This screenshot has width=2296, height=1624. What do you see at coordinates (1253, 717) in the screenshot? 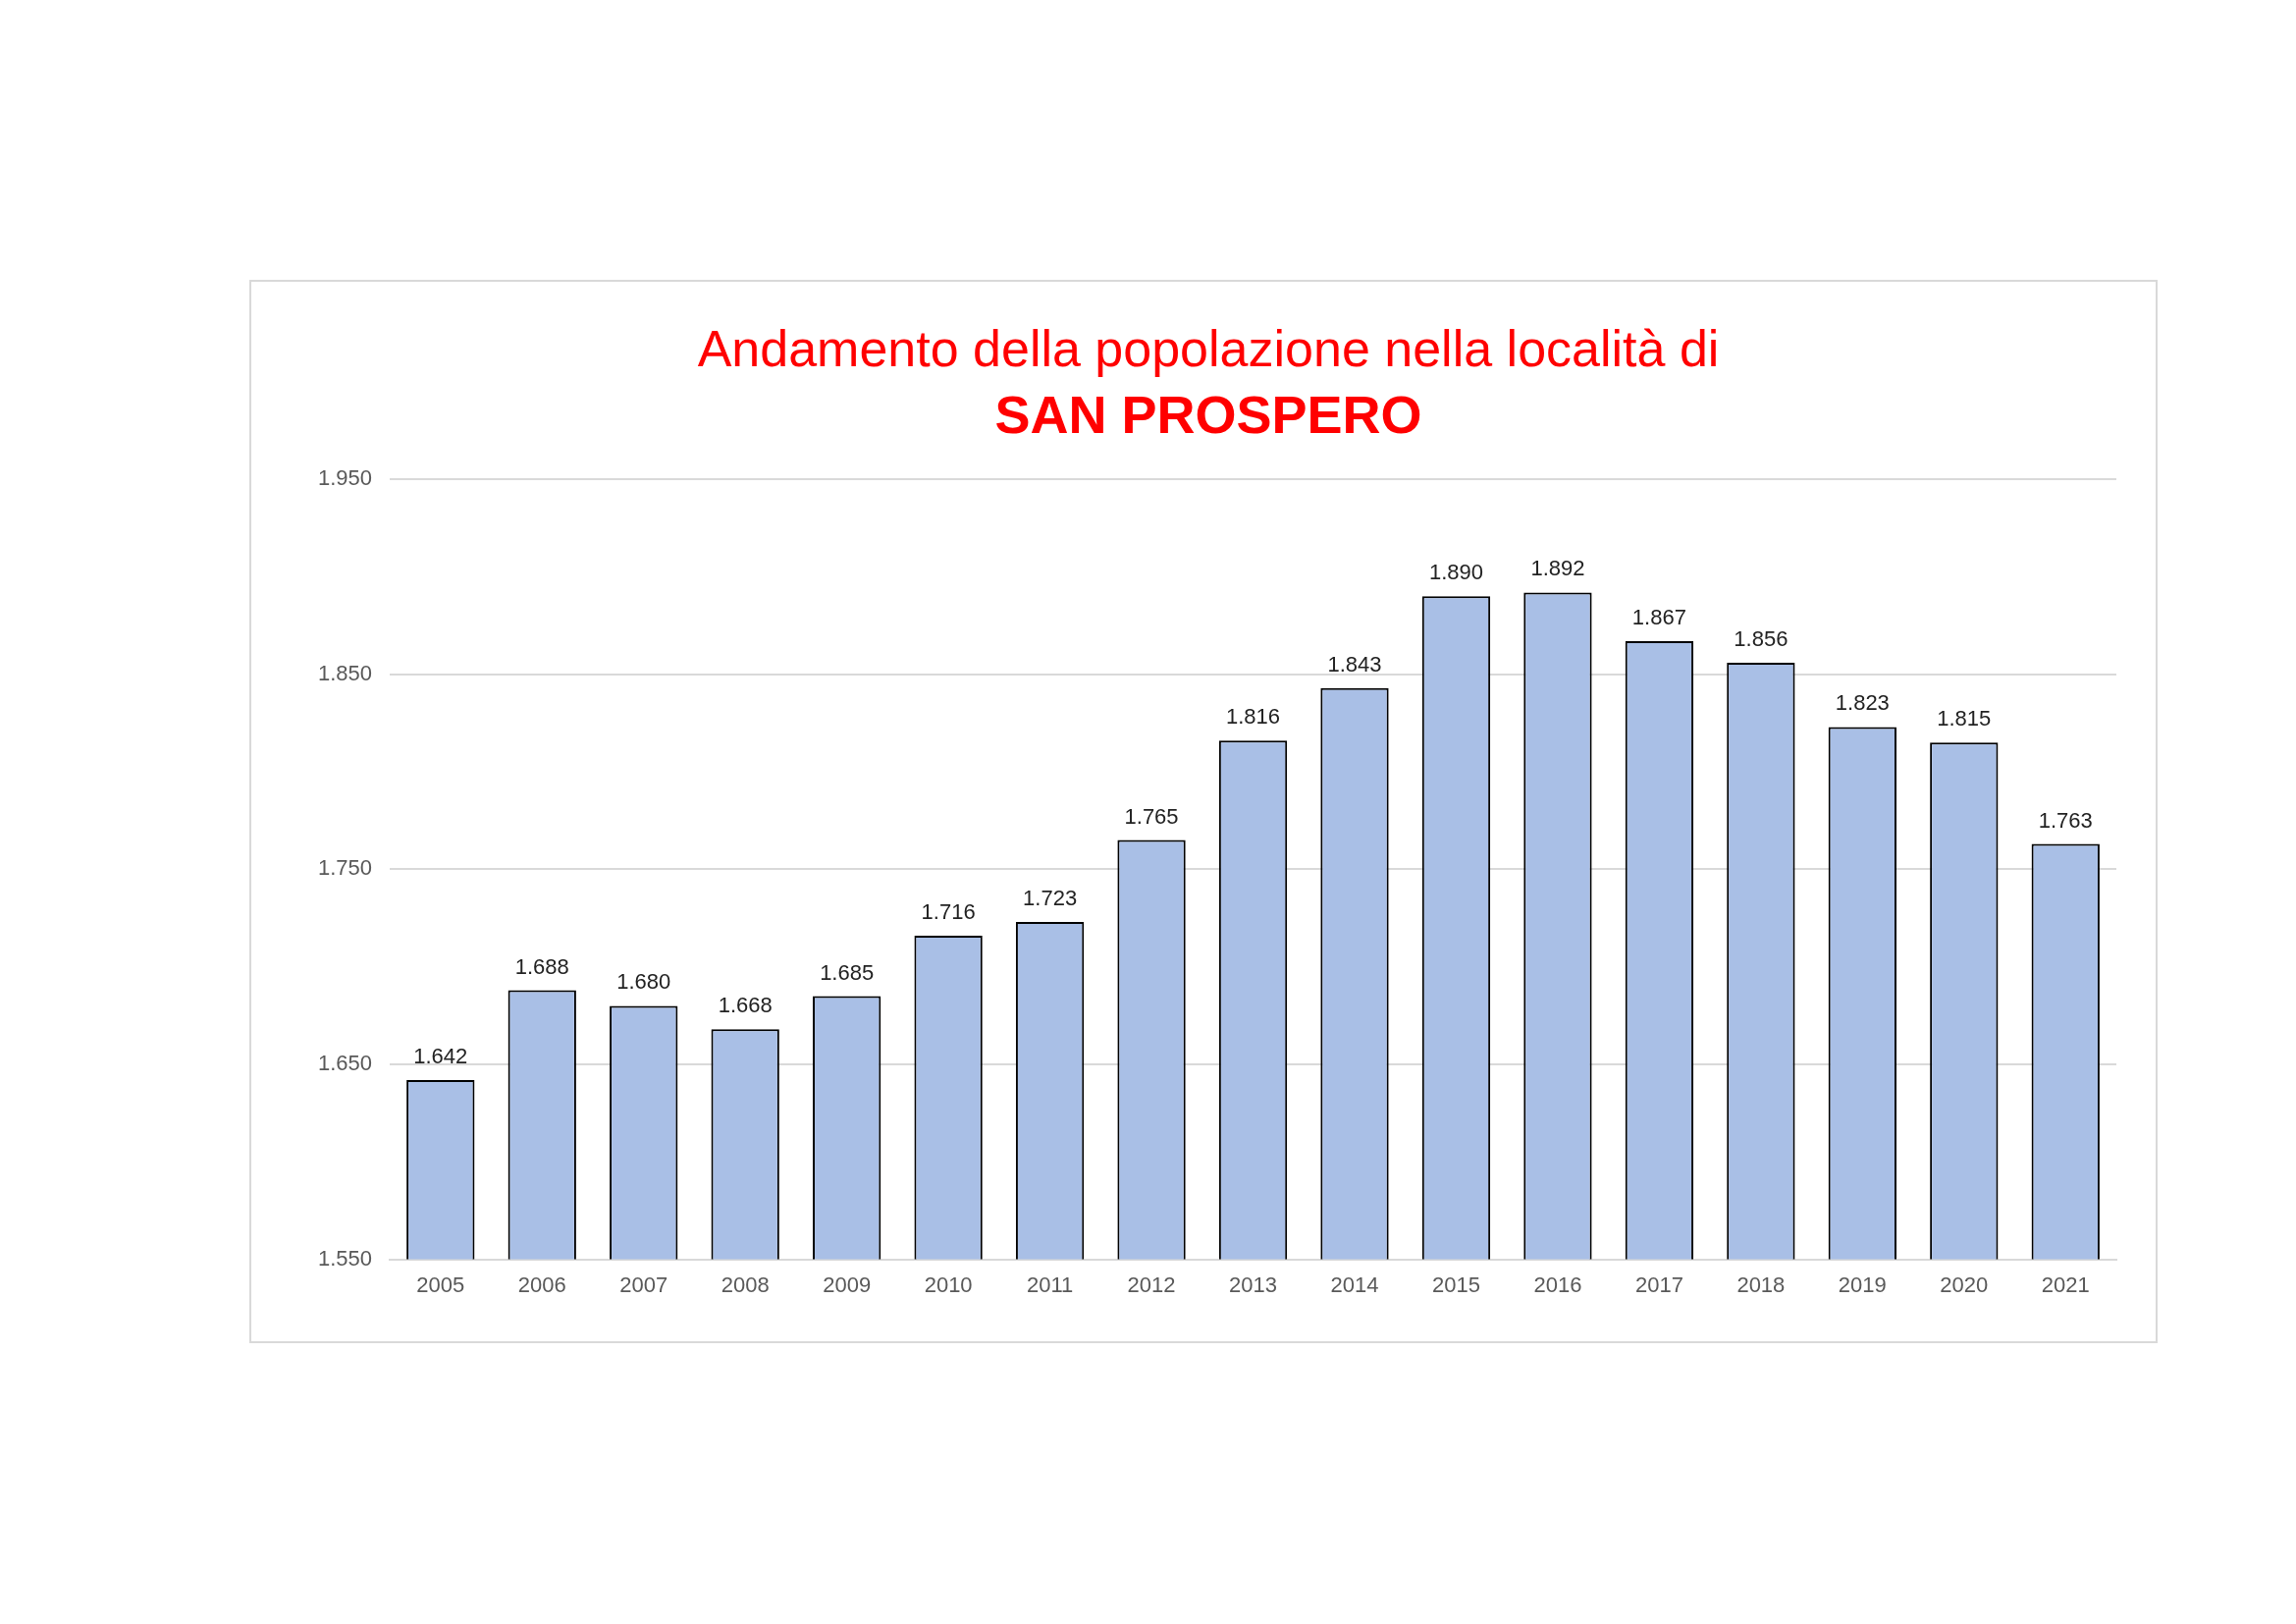
I see `data-label: 1.816` at bounding box center [1253, 717].